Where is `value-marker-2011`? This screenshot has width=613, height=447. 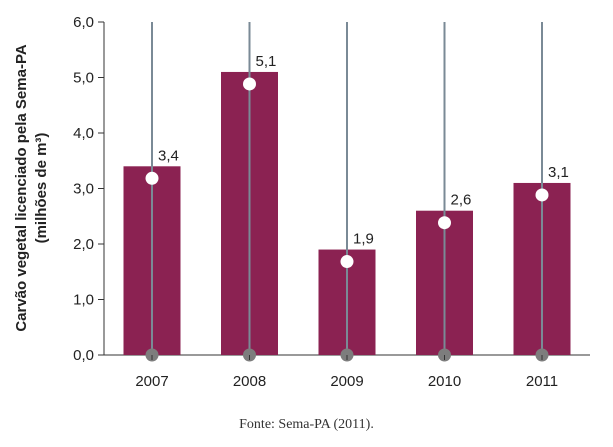
value-marker-2011 is located at coordinates (542, 195).